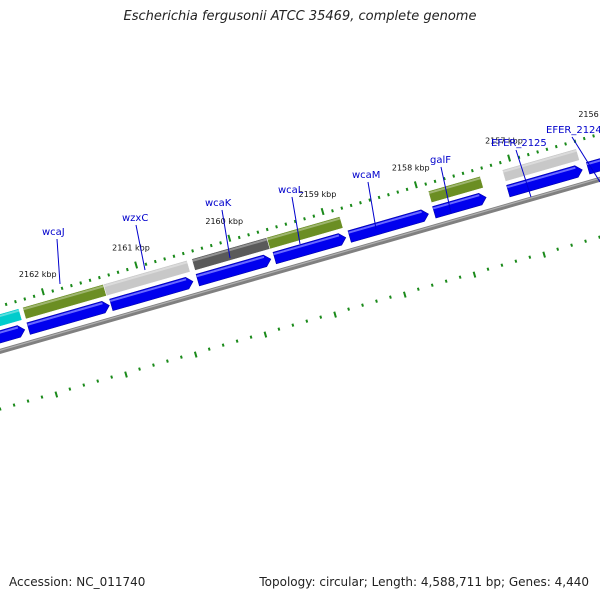  What do you see at coordinates (366, 175) in the screenshot?
I see `gene-label: wcaM` at bounding box center [366, 175].